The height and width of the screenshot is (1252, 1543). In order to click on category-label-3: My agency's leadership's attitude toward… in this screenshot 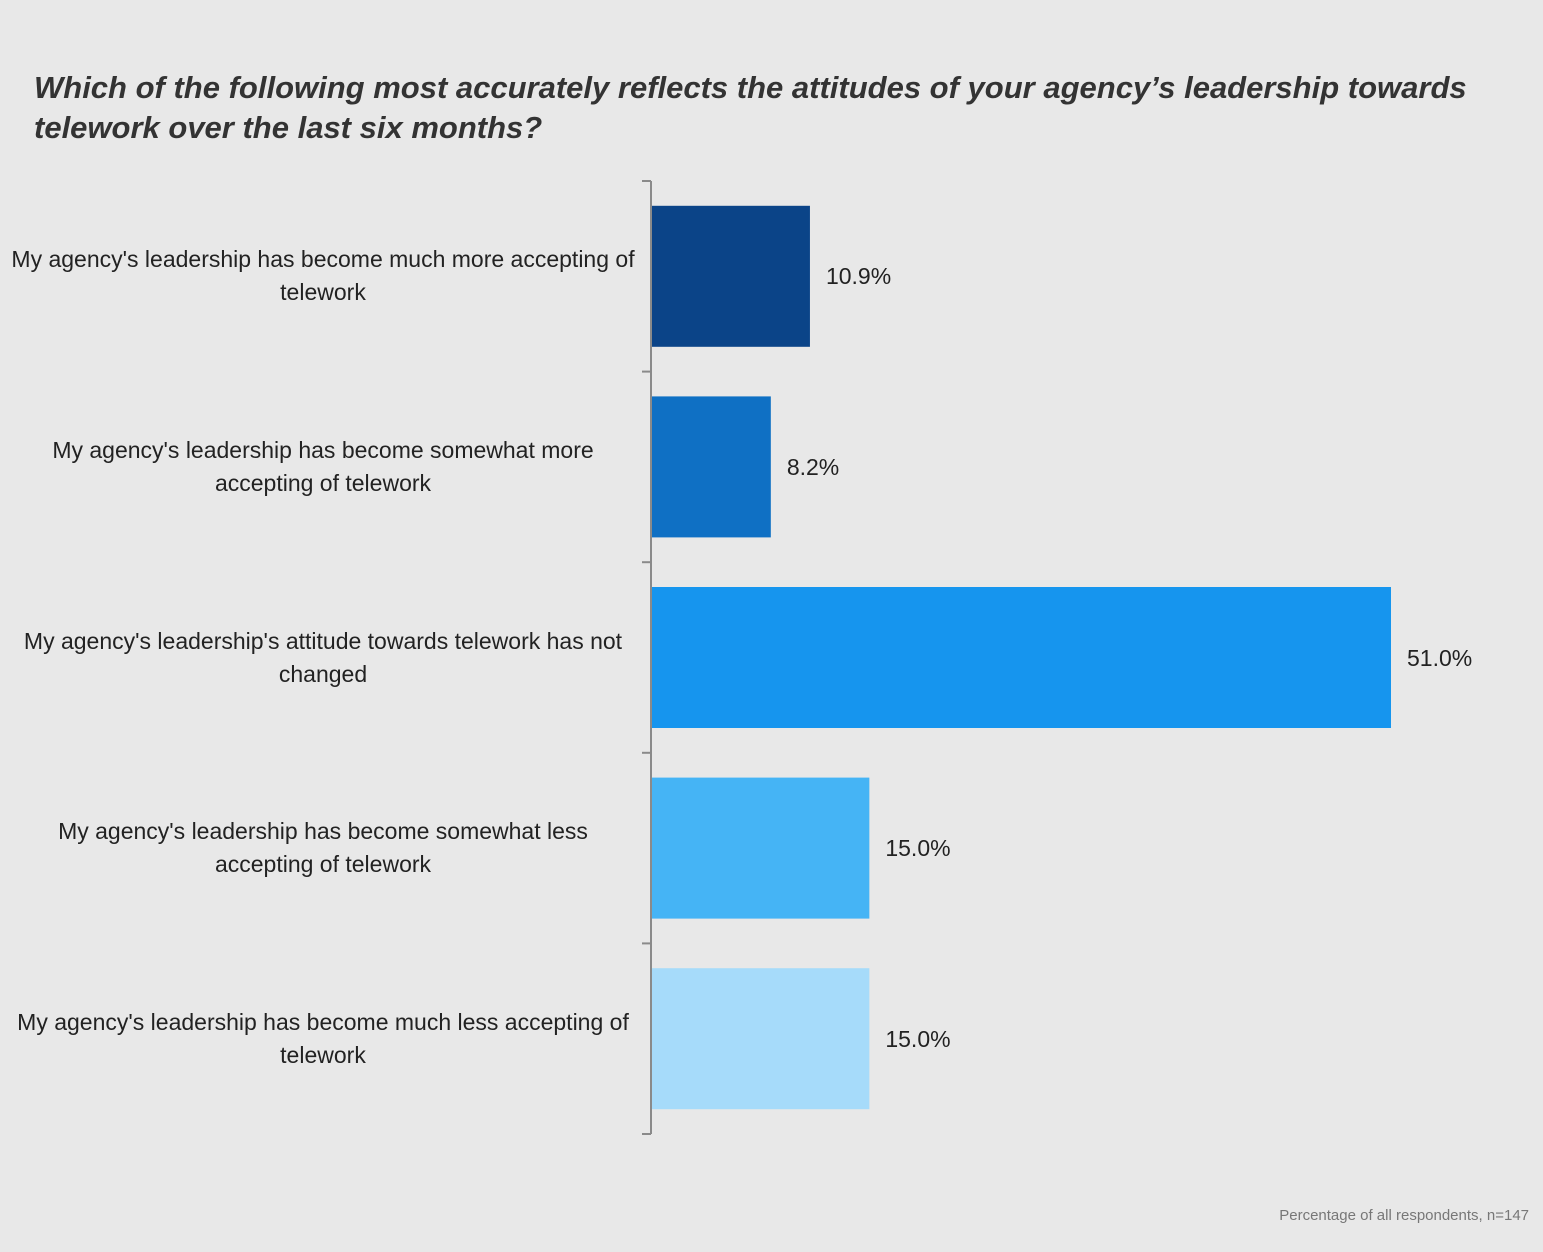, I will do `click(323, 657)`.